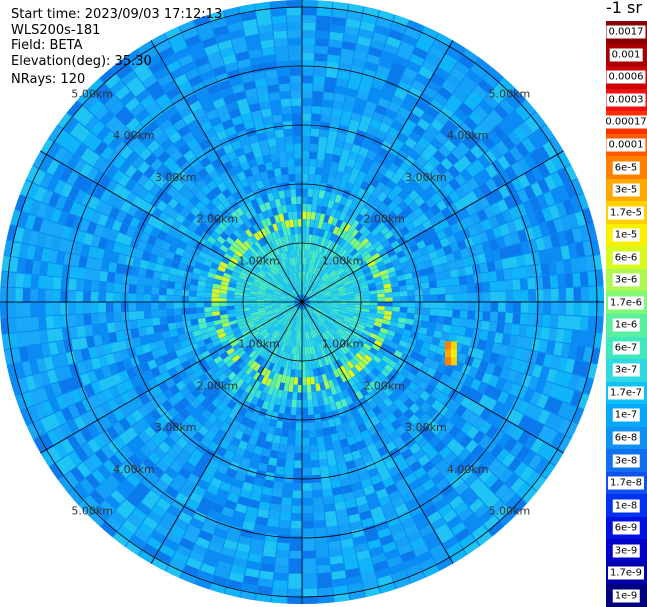  I want to click on colorbar-tick-label: 1e-6, so click(626, 325).